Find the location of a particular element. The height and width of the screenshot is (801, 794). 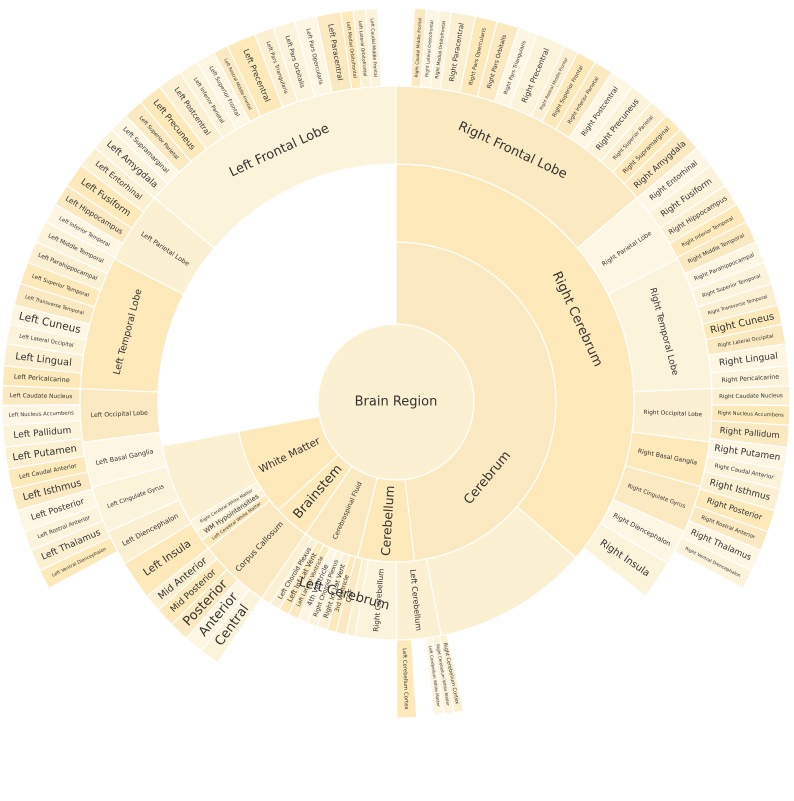

segment-left-cerebellum-cortex is located at coordinates (406, 678).